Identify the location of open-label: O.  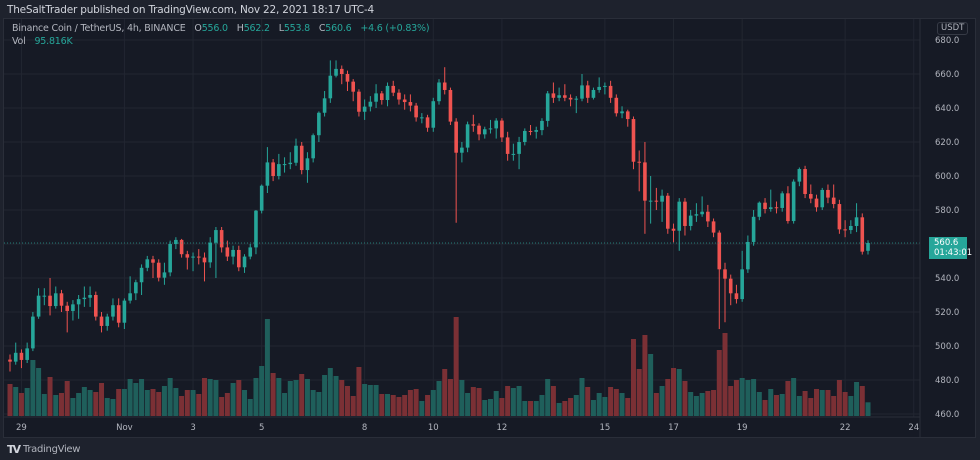
(198, 28).